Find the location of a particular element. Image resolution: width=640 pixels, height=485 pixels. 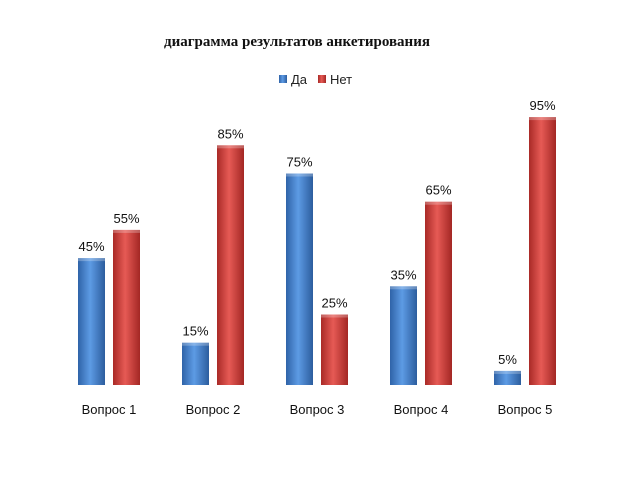

data-label-net-4: 65% is located at coordinates (438, 190).